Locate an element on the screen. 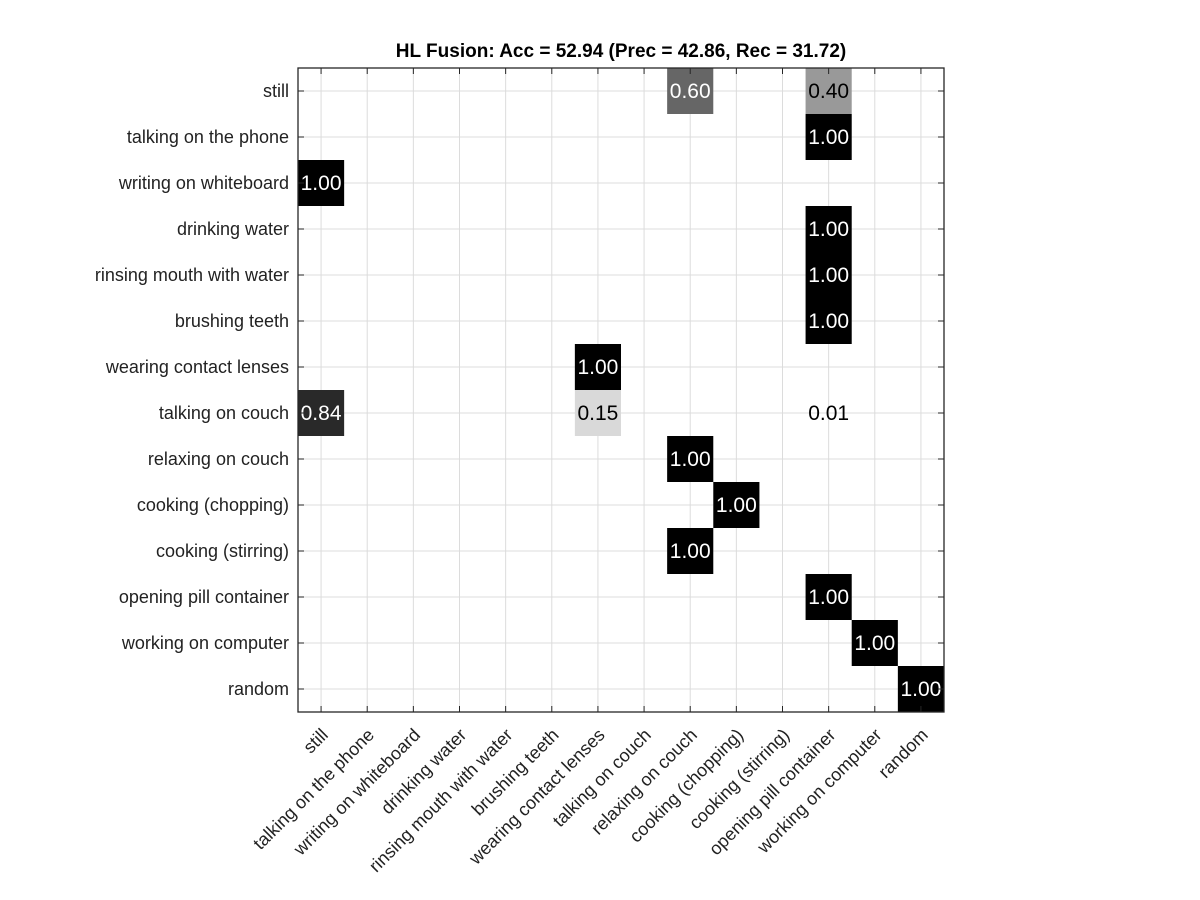  cell-value-label: 0.84 is located at coordinates (321, 413).